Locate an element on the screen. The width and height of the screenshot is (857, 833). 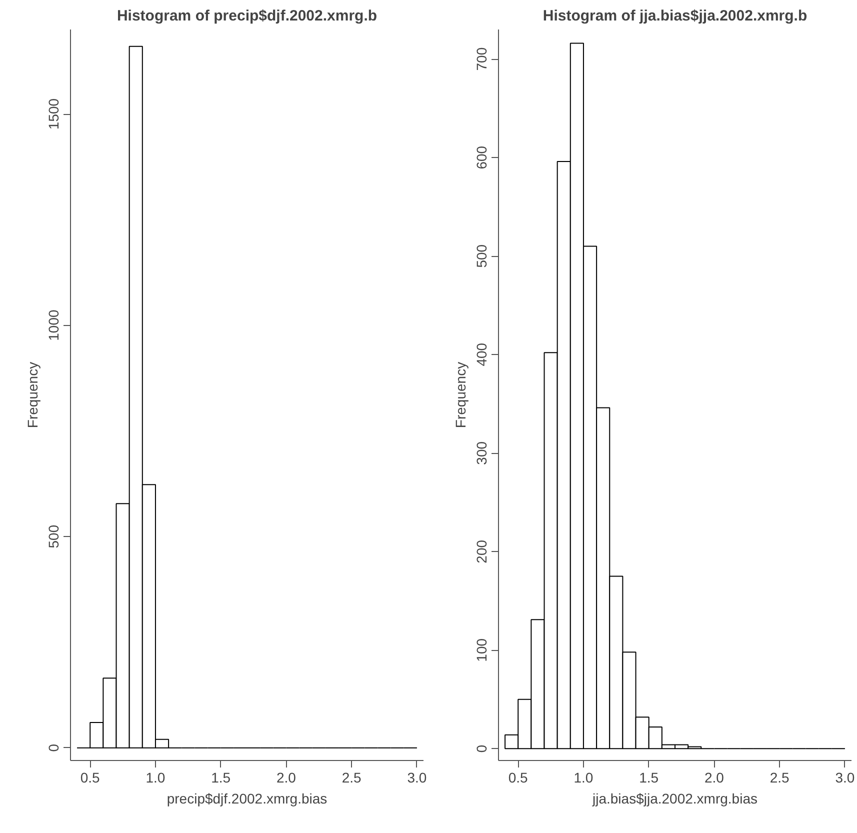
chart-title: Histogram of jja.bias$jja.2002.xmrg.b is located at coordinates (675, 16).